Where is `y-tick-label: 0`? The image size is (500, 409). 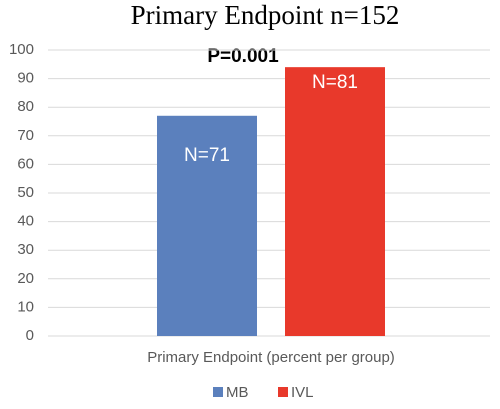 y-tick-label: 0 is located at coordinates (30, 335).